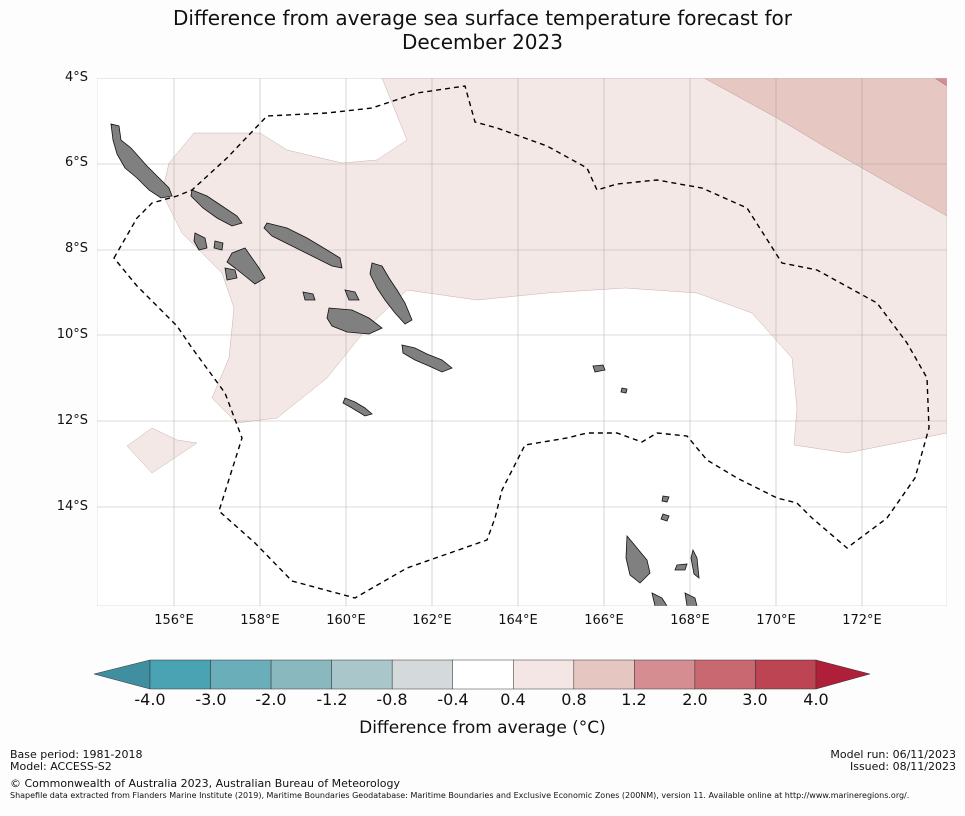  What do you see at coordinates (231, 274) in the screenshot?
I see `rendova-island` at bounding box center [231, 274].